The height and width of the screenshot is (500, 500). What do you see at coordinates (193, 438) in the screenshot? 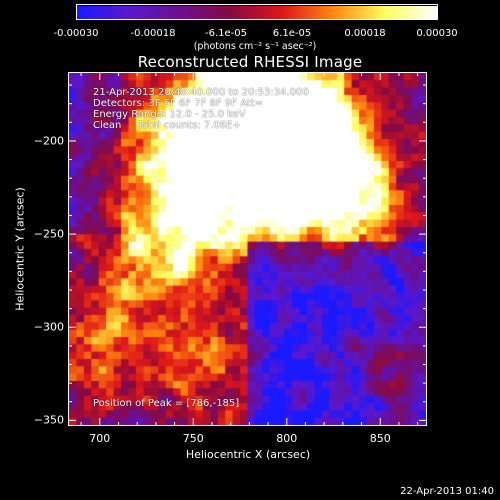
I see `x-tick-label: 750` at bounding box center [193, 438].